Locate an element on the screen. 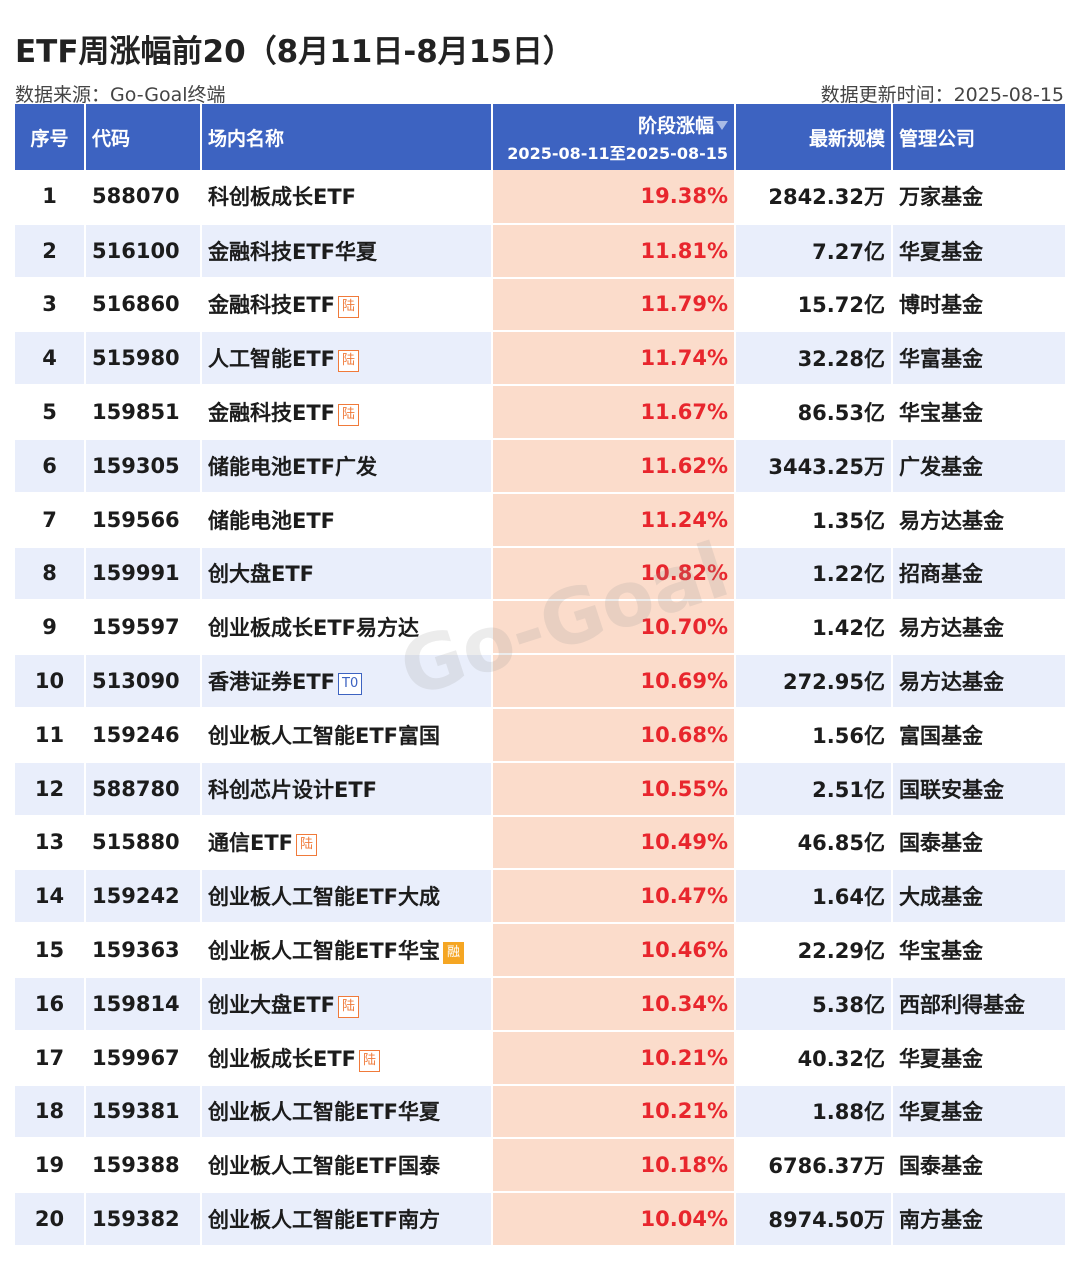 The width and height of the screenshot is (1080, 1278). cell-change-text: 10.46% is located at coordinates (684, 950).